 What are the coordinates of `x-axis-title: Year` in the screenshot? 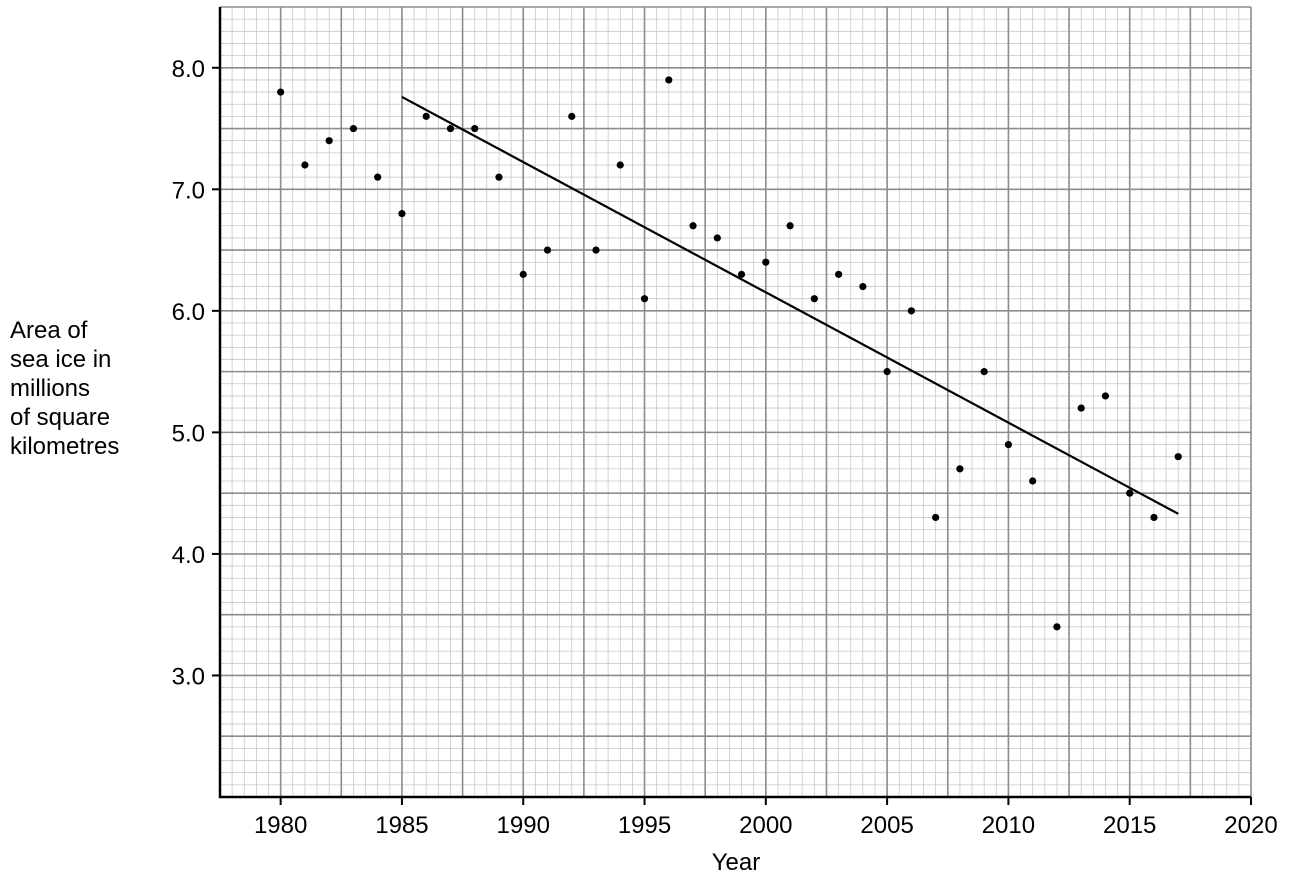 It's located at (736, 862).